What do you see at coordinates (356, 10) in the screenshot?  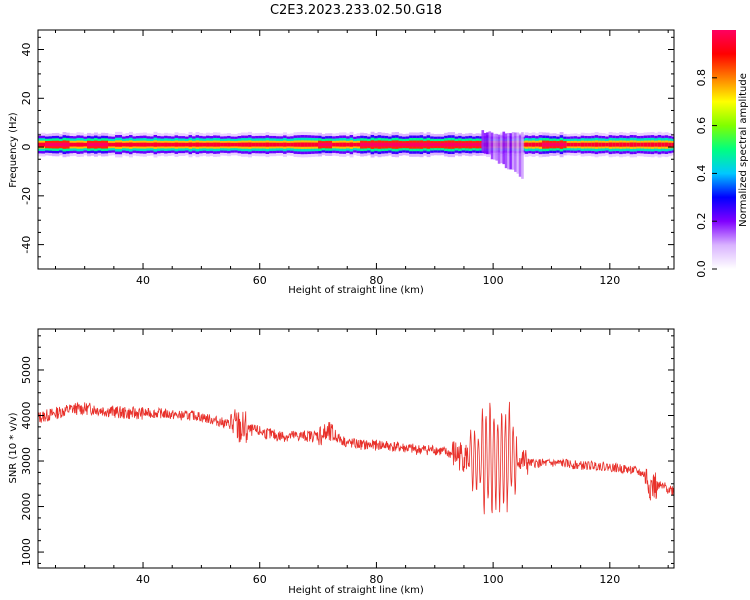 I see `chart-title: C2E3.2023.233.02.50.G18` at bounding box center [356, 10].